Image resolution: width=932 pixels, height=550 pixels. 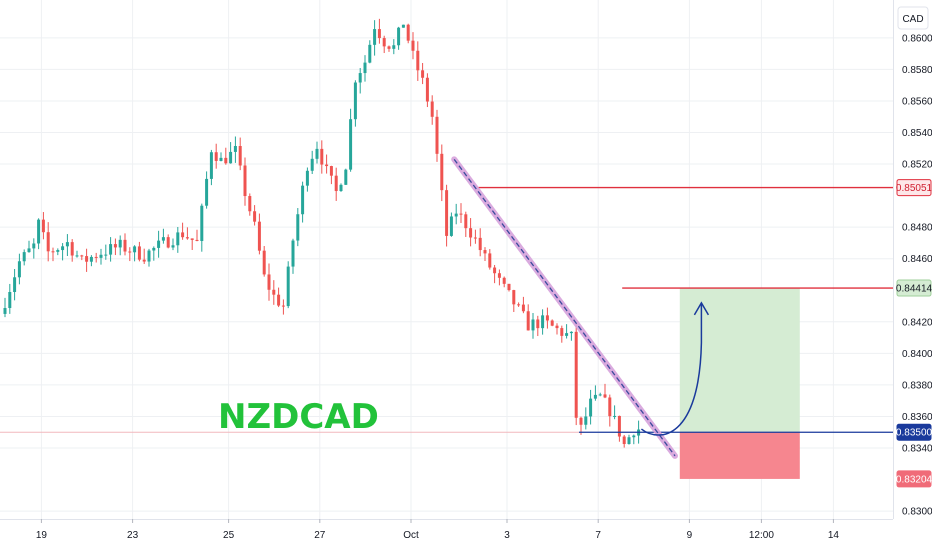 I want to click on time-tick-label: 7, so click(x=598, y=535).